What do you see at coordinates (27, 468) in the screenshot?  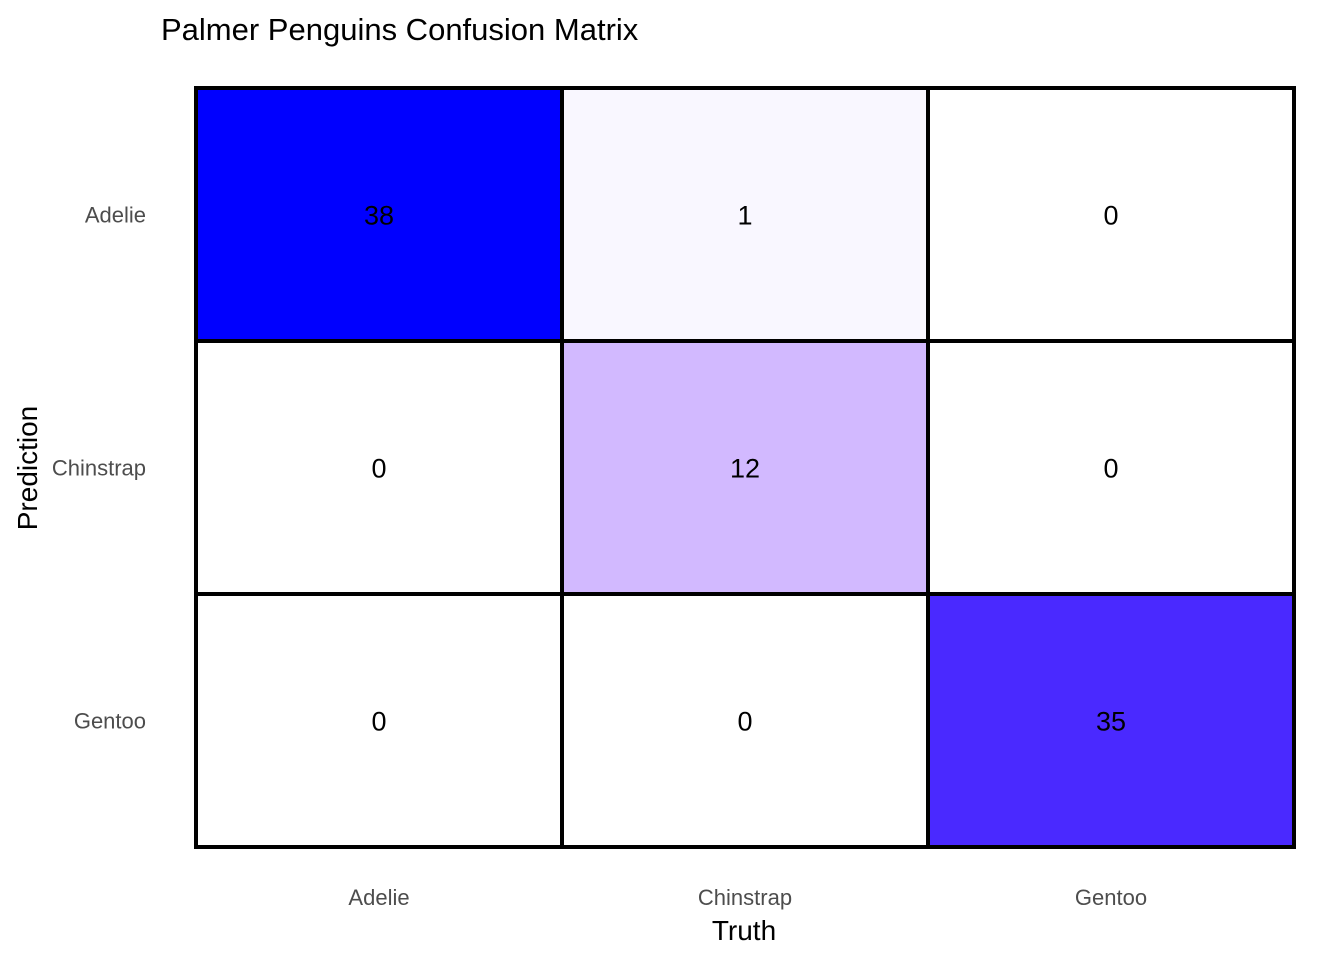 I see `y-axis-title: Prediction` at bounding box center [27, 468].